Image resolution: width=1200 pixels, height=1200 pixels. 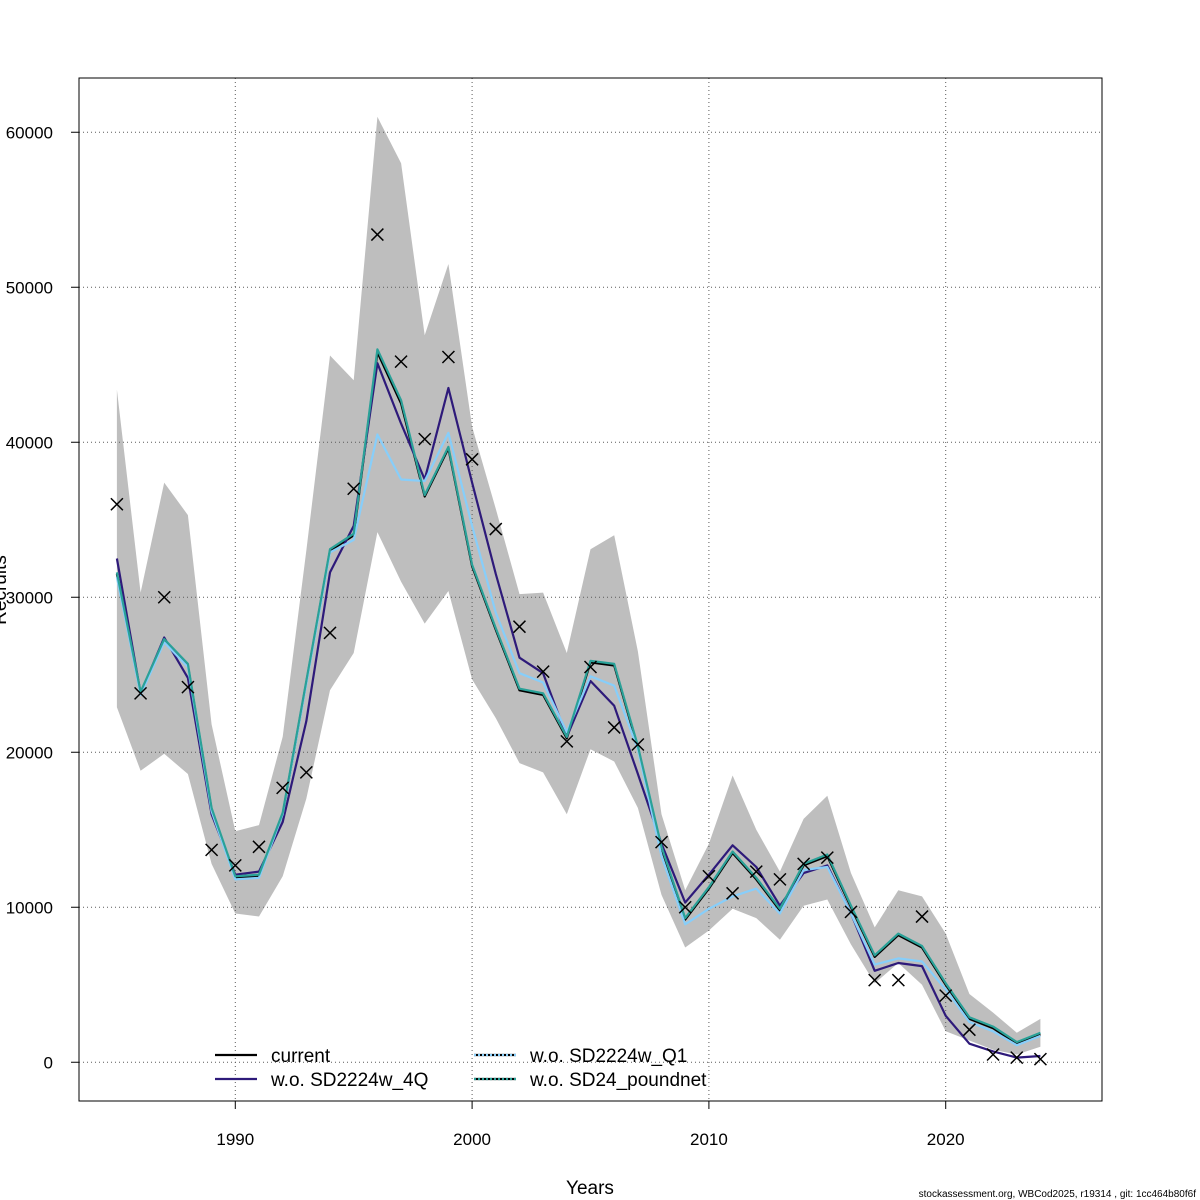 I want to click on y-tick-label: 0, so click(x=48, y=1062).